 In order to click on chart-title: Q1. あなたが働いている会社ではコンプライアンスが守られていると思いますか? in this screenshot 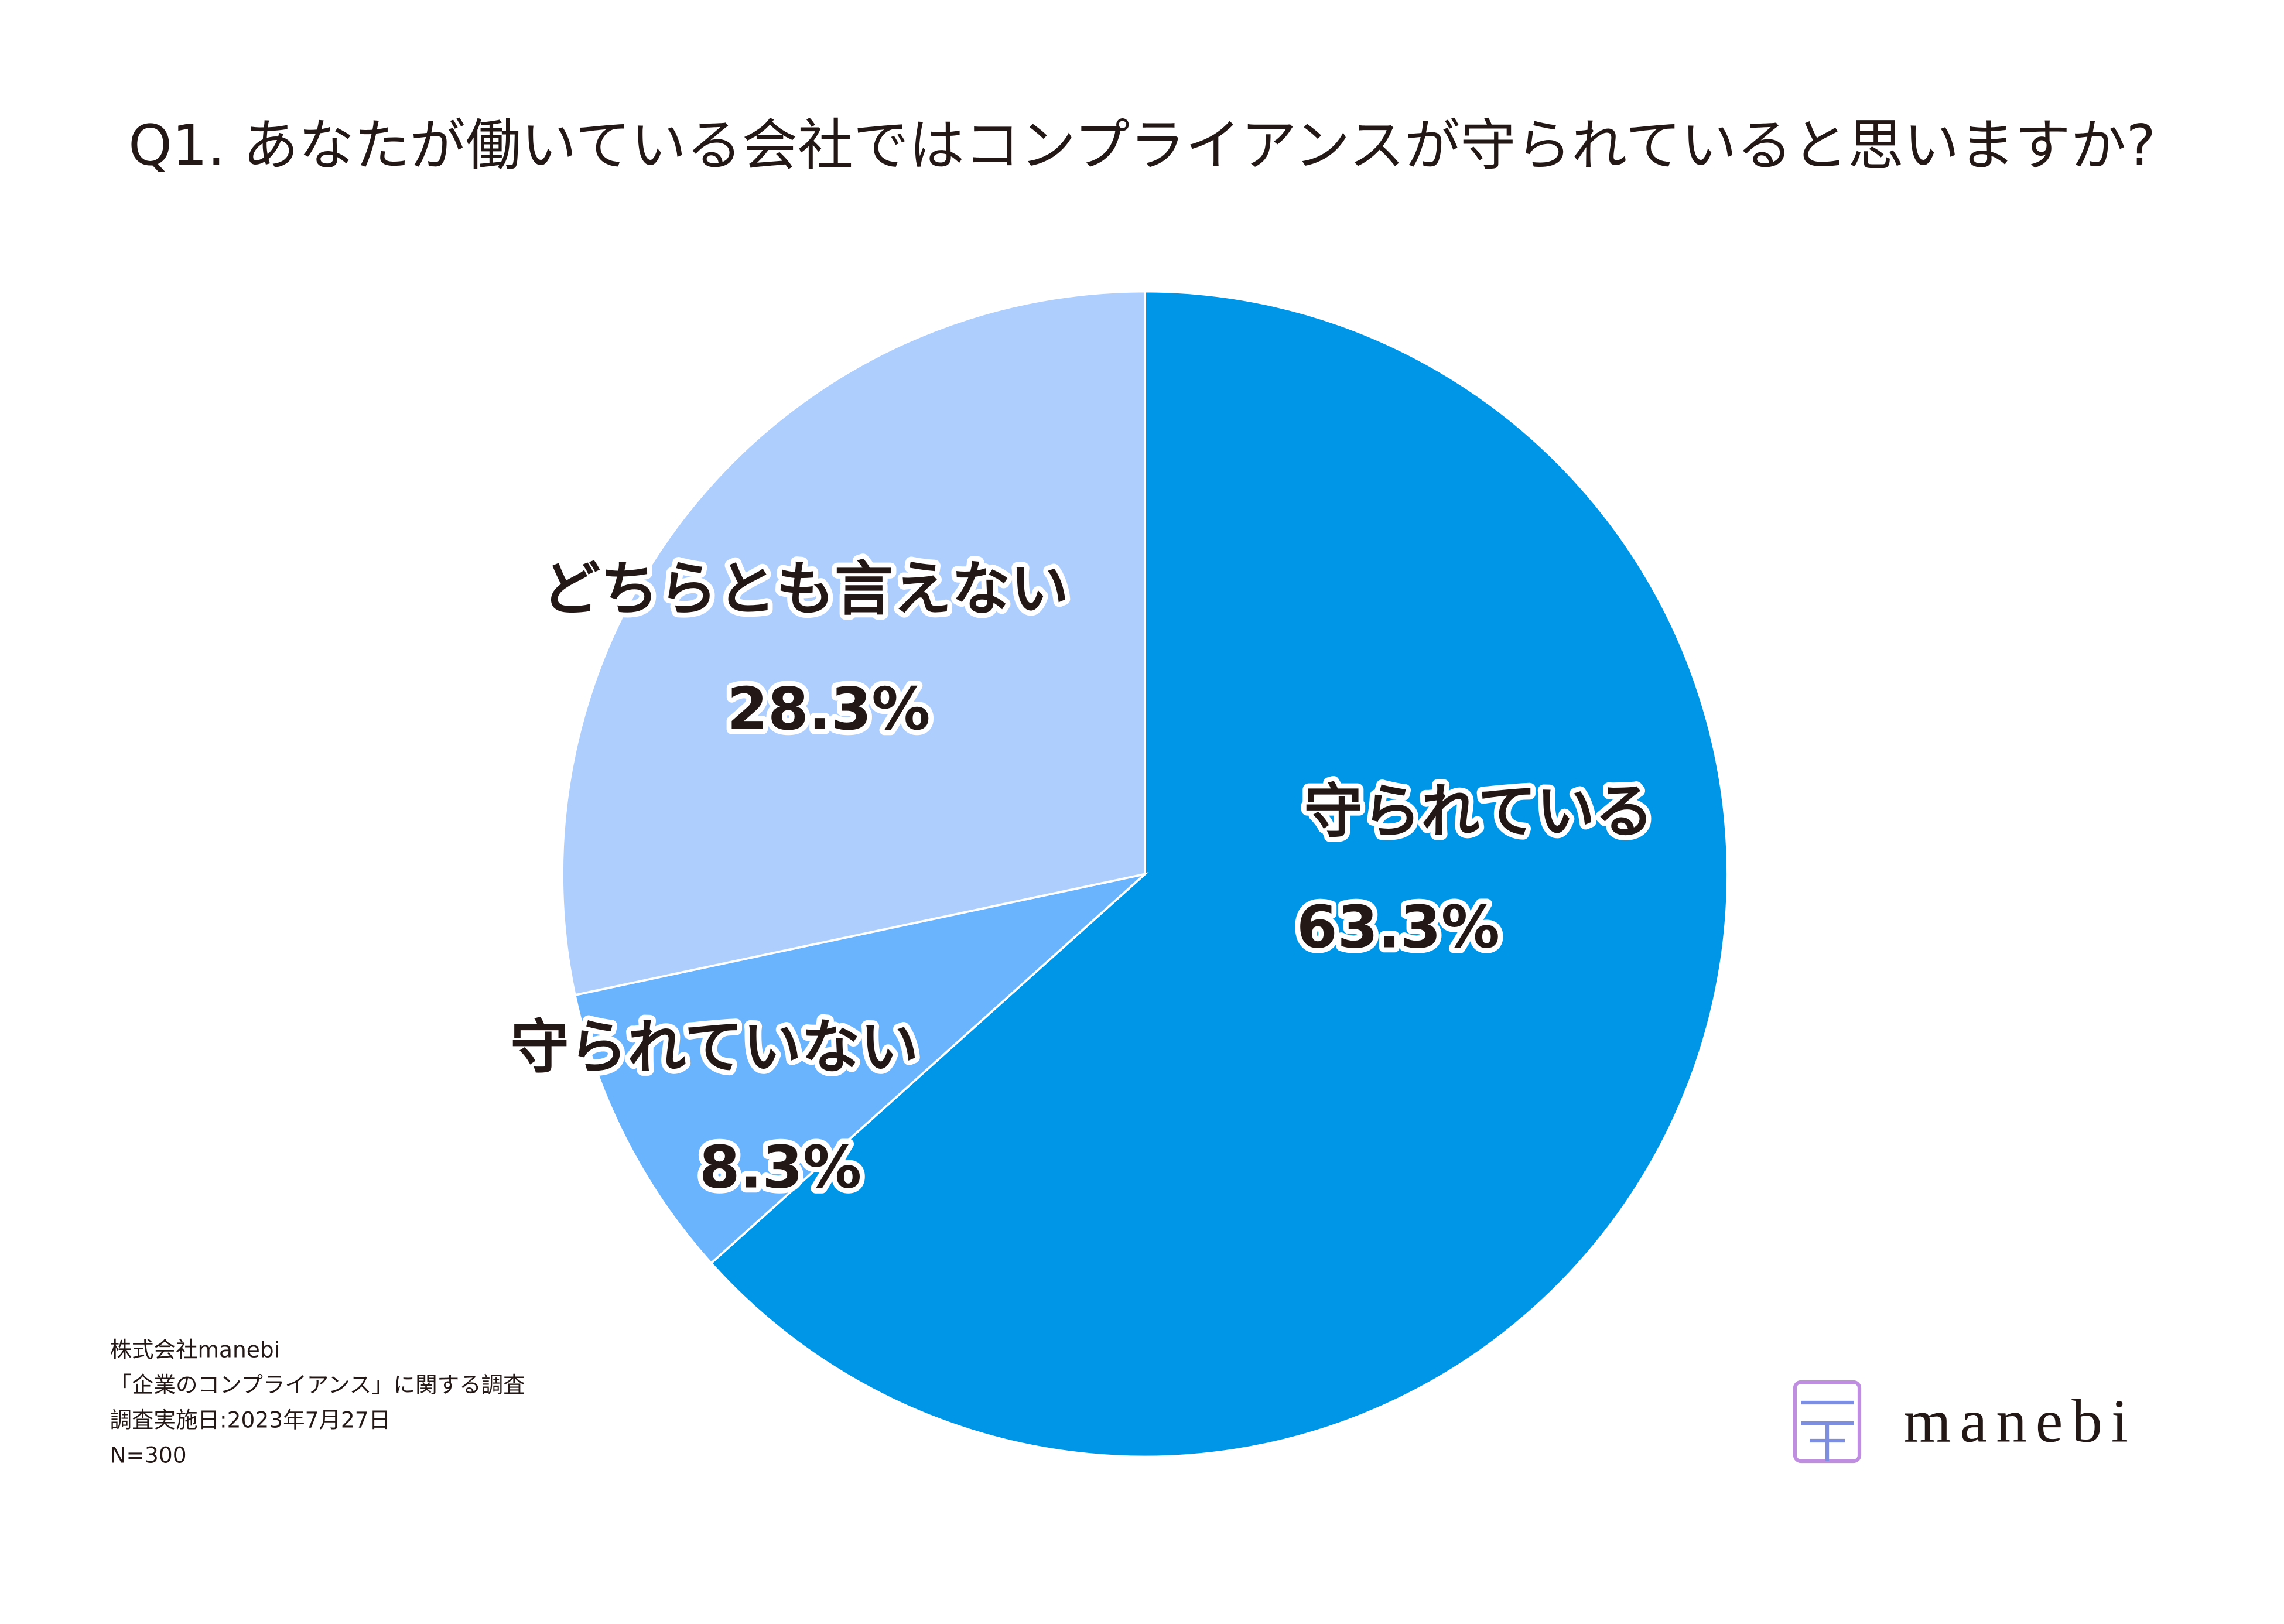, I will do `click(1142, 146)`.